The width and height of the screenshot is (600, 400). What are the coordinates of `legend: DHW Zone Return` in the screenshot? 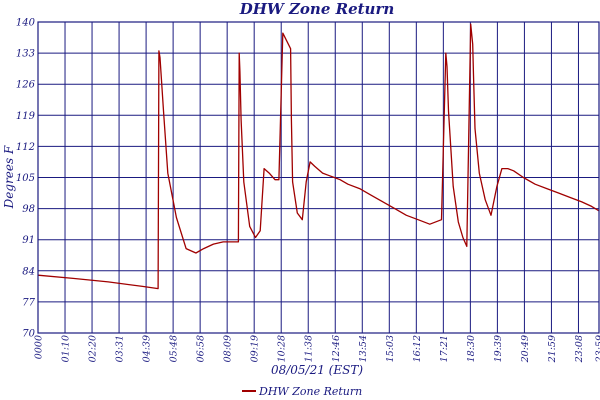 It's located at (302, 391).